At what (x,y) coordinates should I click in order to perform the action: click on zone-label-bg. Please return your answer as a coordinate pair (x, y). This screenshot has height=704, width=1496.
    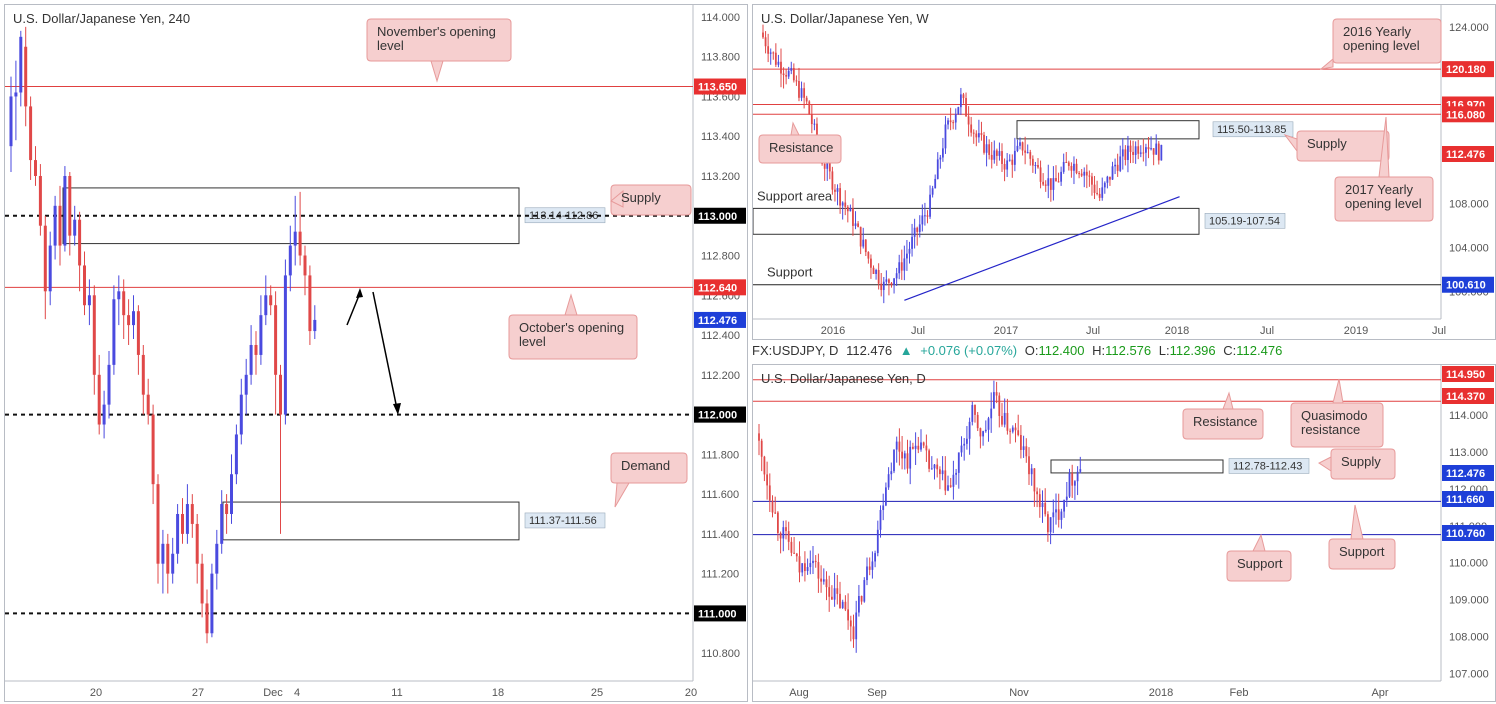
    Looking at the image, I should click on (1253, 129).